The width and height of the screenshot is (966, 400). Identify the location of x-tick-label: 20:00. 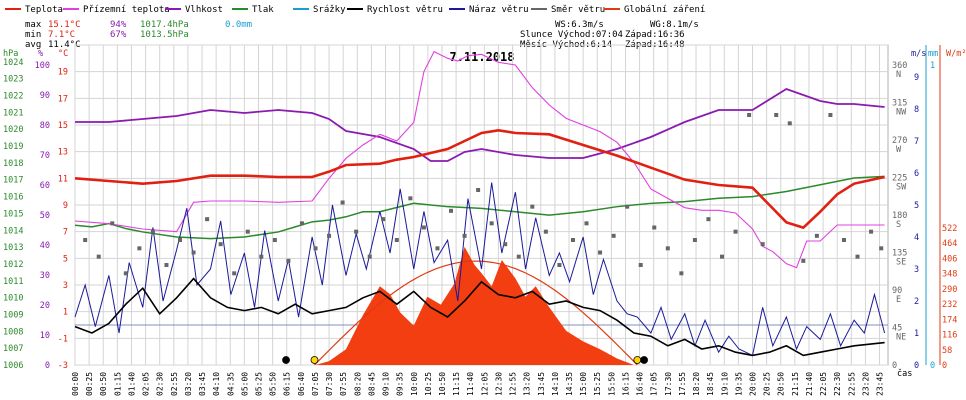
(753, 384).